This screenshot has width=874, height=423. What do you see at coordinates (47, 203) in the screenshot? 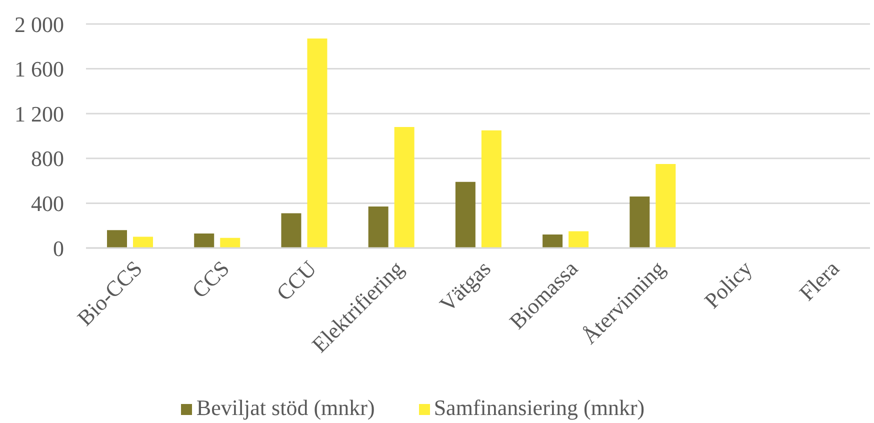
I see `y-tick-label: 400` at bounding box center [47, 203].